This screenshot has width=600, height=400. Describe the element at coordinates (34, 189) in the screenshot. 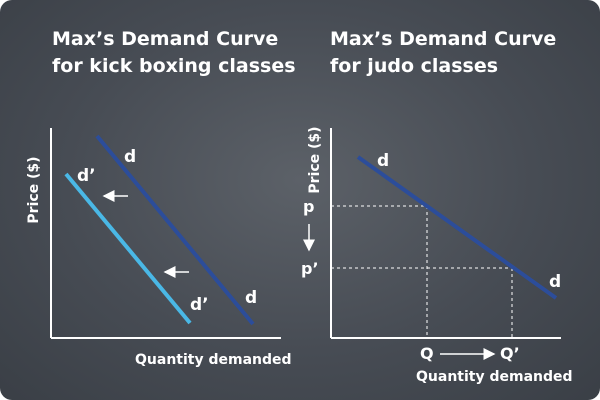

I see `left-y-axis-label: Price ($)` at that location.